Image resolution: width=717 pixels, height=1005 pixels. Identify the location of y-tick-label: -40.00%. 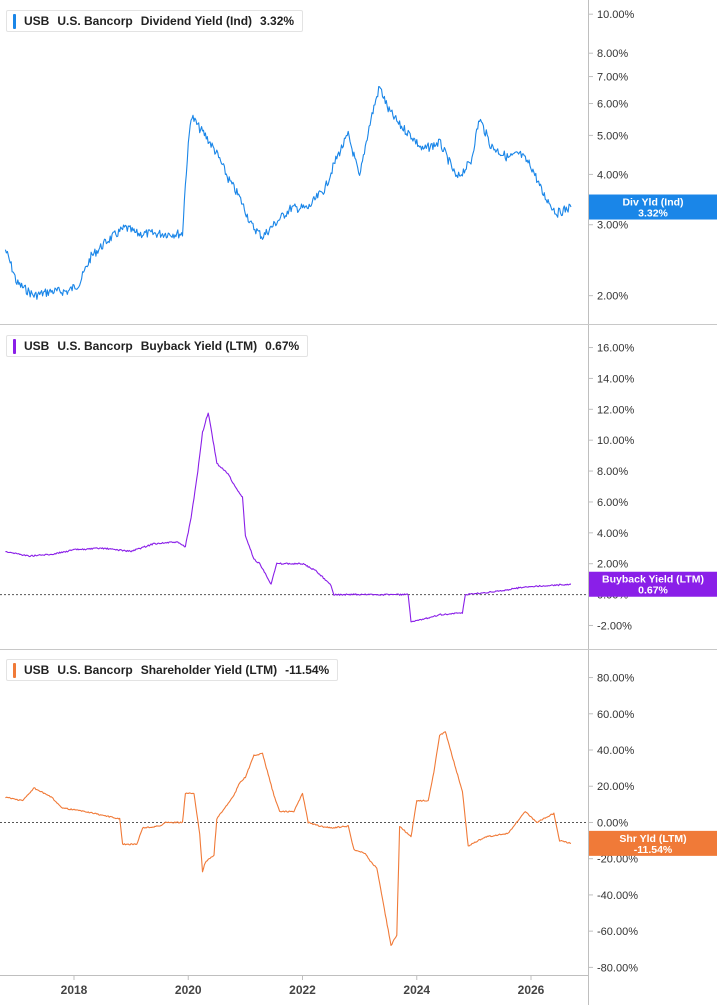
(617, 896).